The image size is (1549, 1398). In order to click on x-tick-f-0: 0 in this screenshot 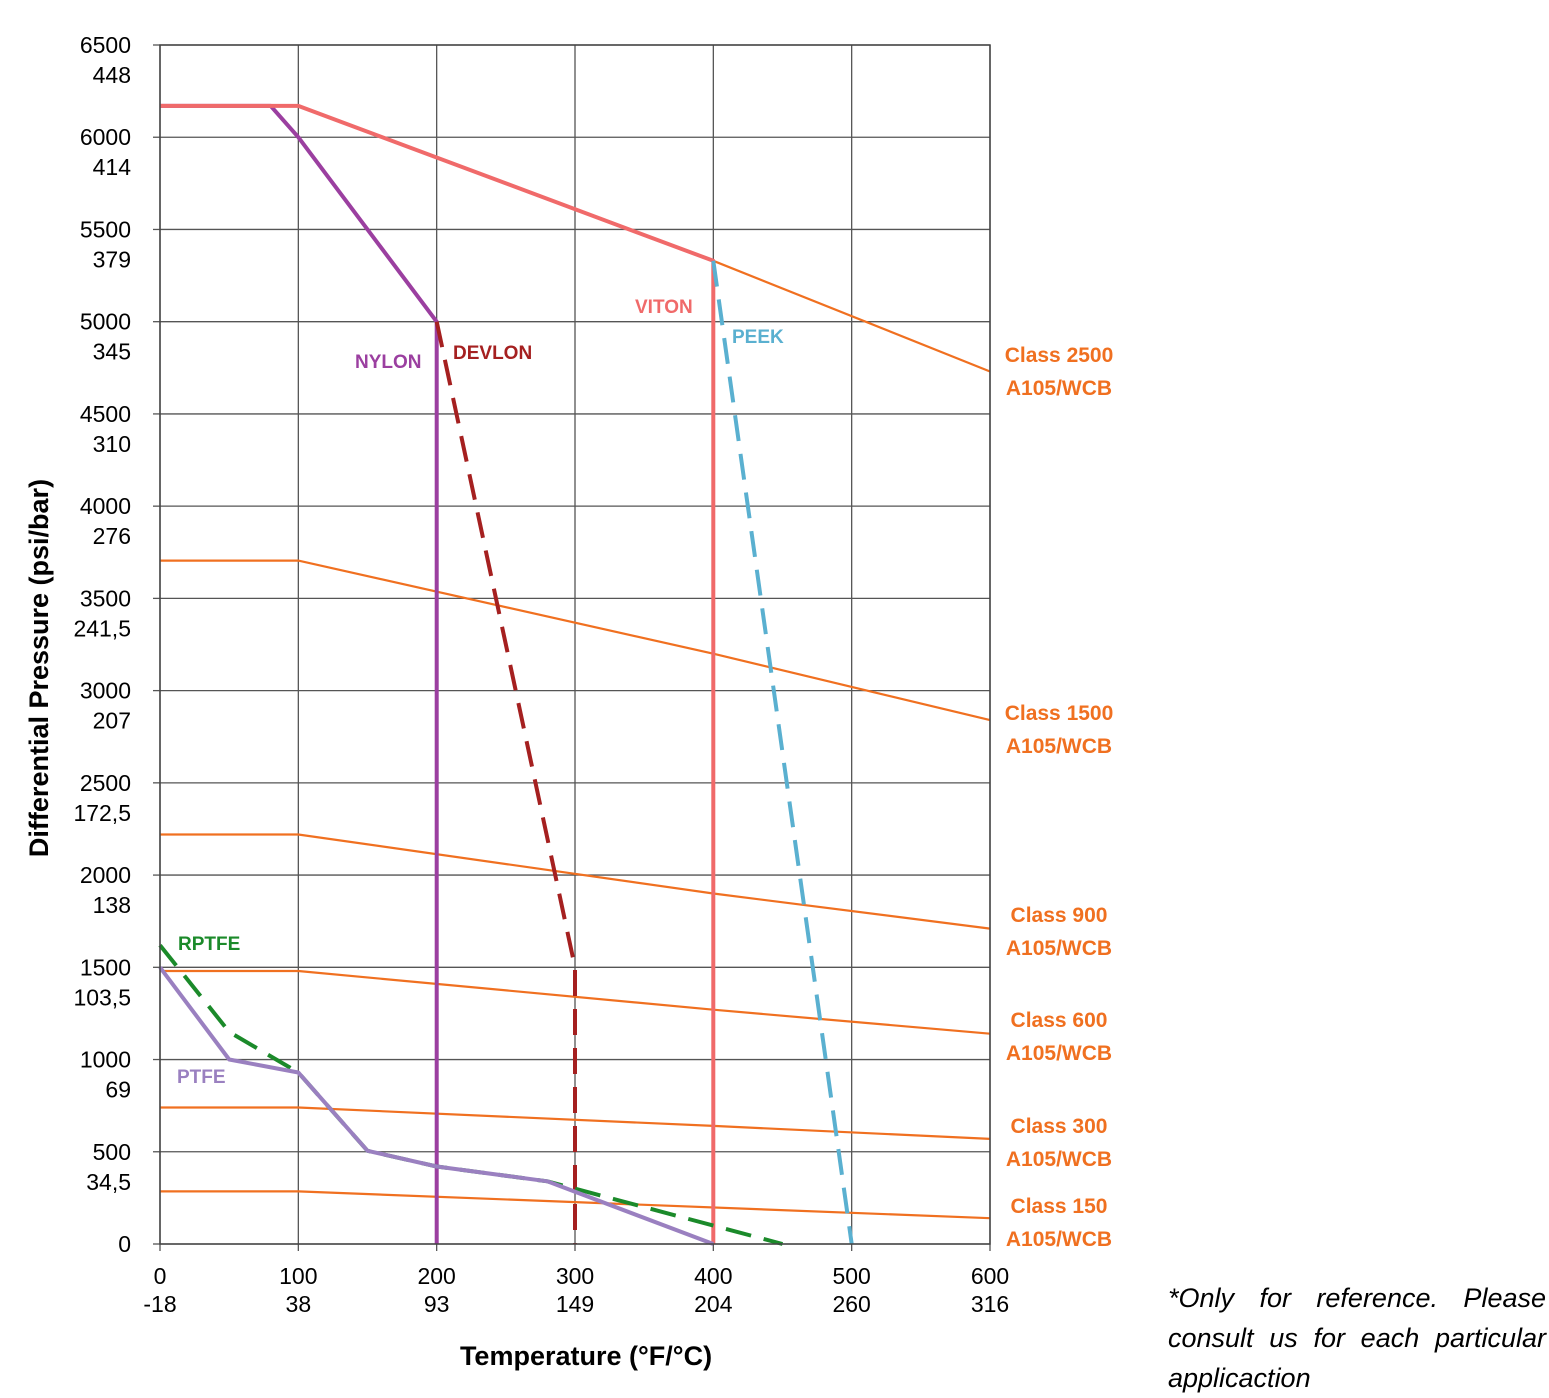, I will do `click(160, 1276)`.